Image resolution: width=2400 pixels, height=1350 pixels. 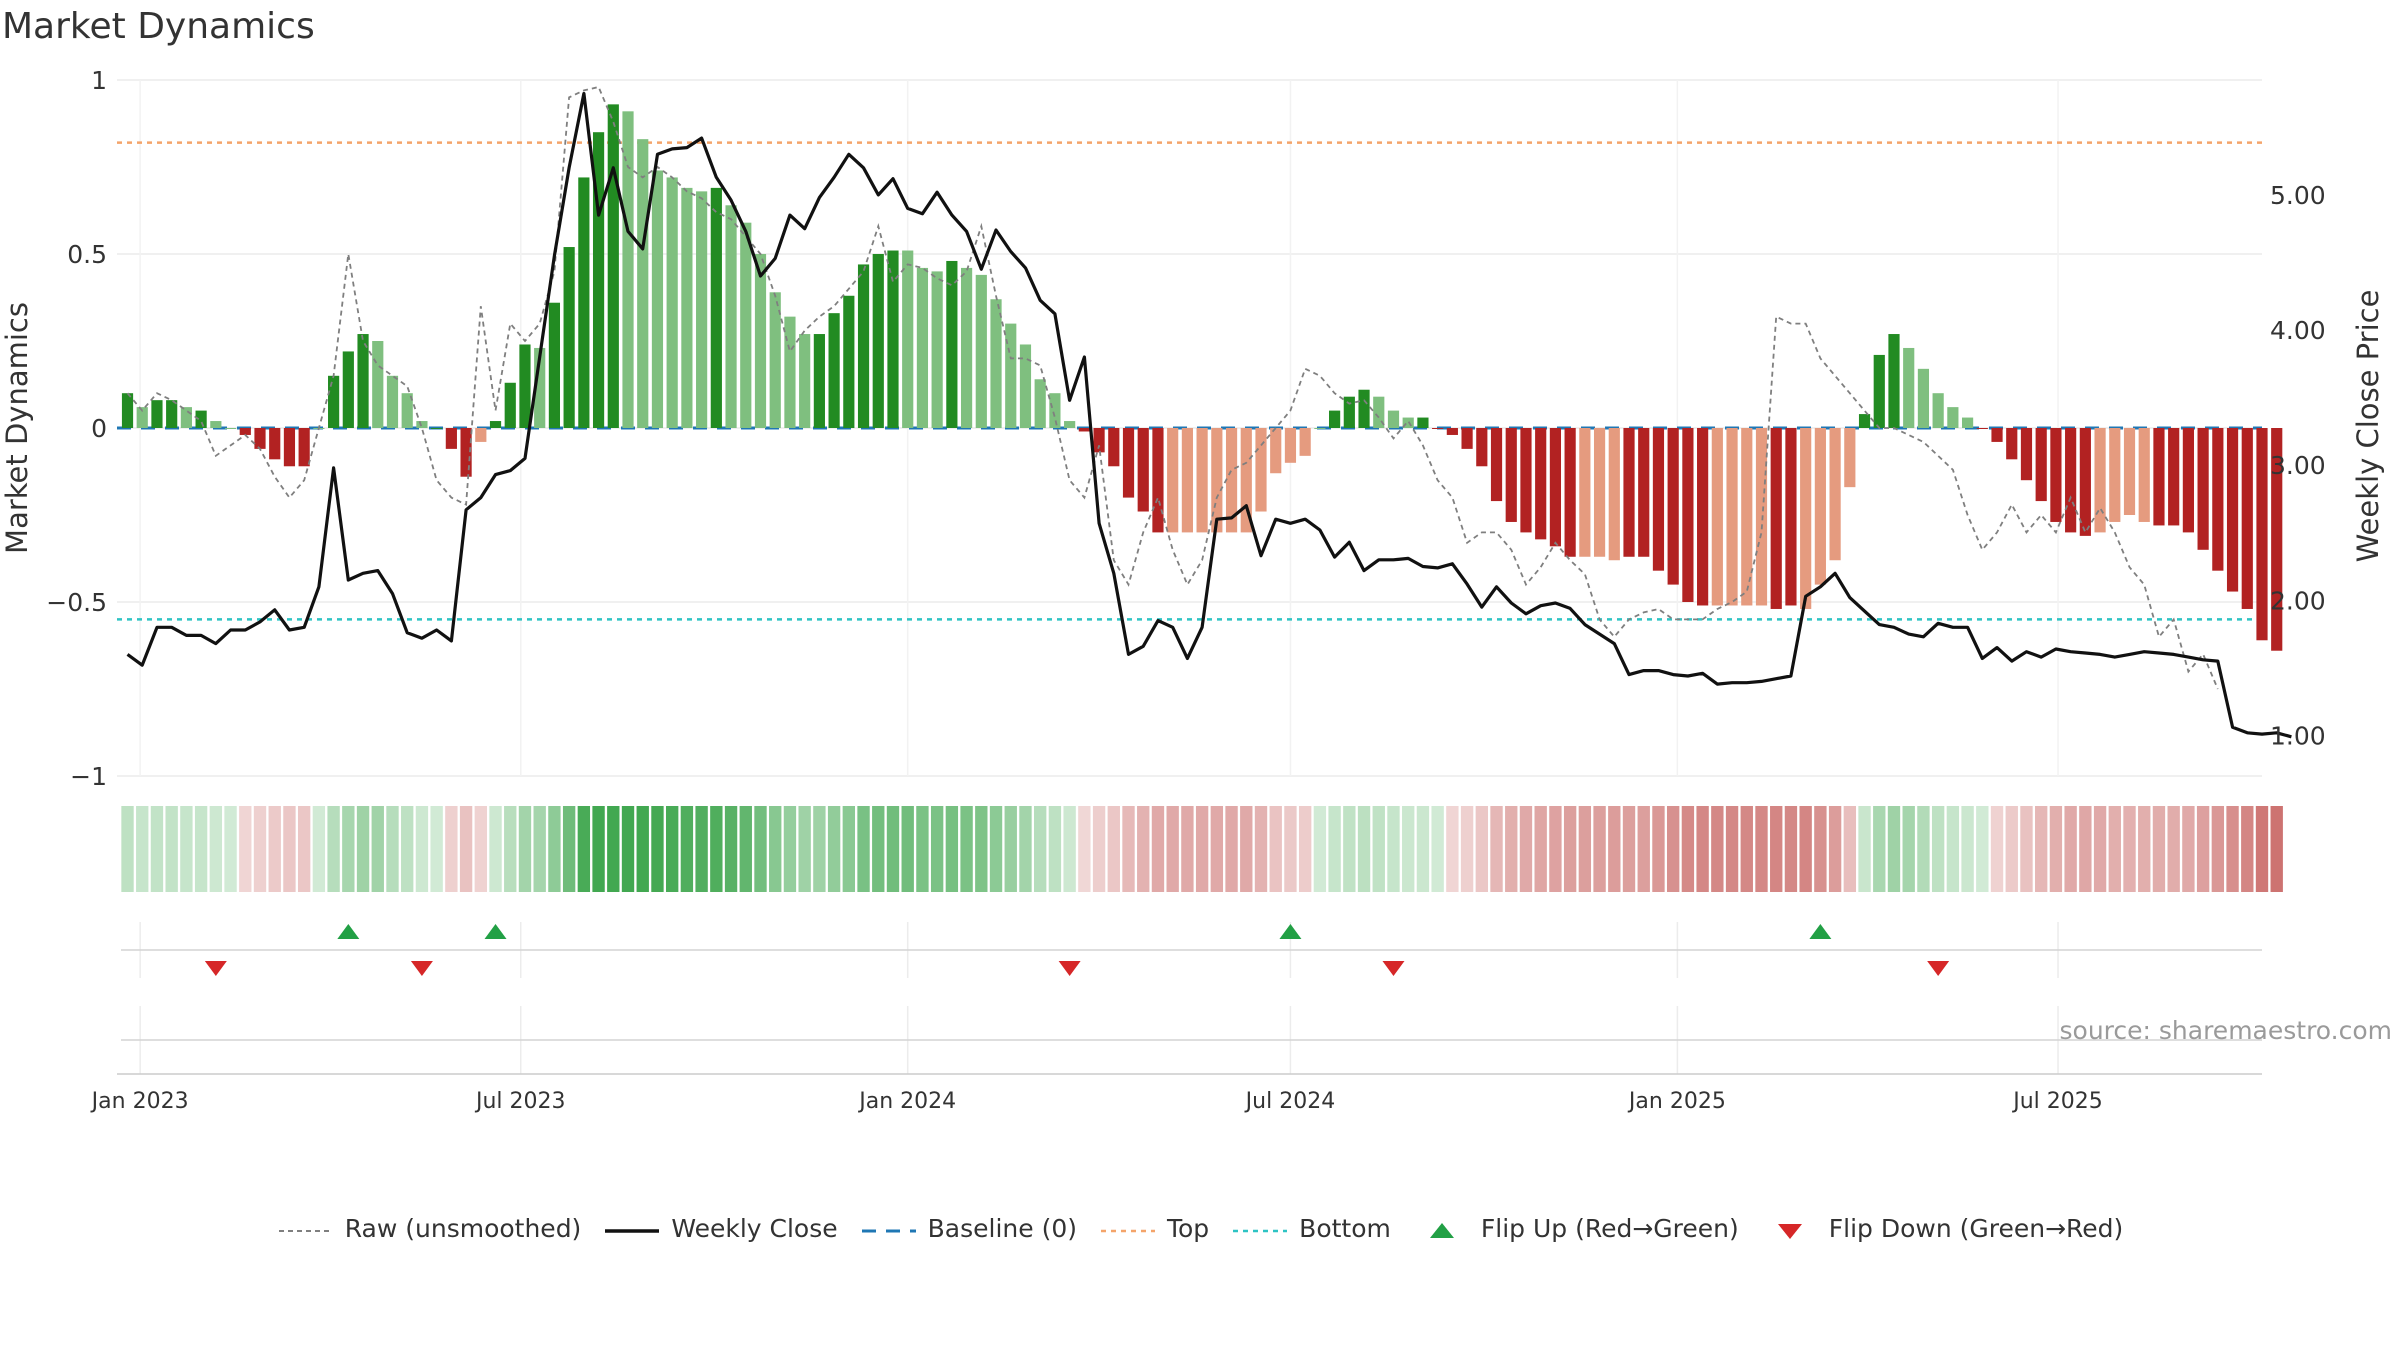 What do you see at coordinates (2298, 465) in the screenshot?
I see `y-tick-label-right: 3.00` at bounding box center [2298, 465].